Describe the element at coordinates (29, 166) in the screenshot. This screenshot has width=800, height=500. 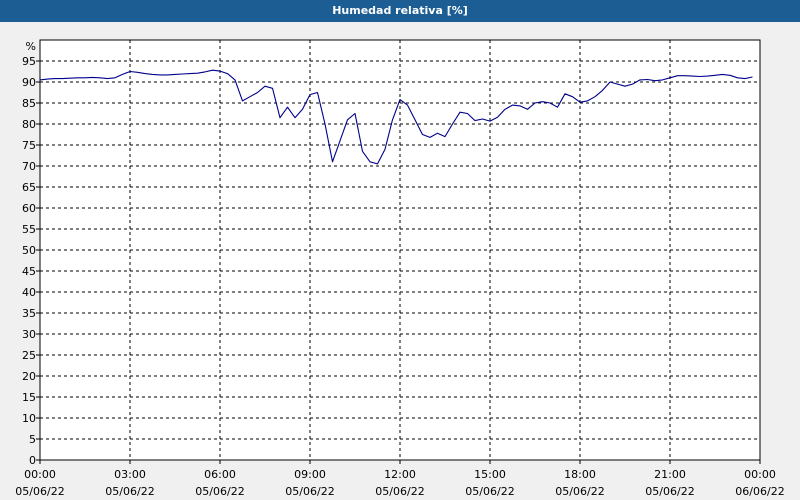
I see `y-tick-label: 70` at that location.